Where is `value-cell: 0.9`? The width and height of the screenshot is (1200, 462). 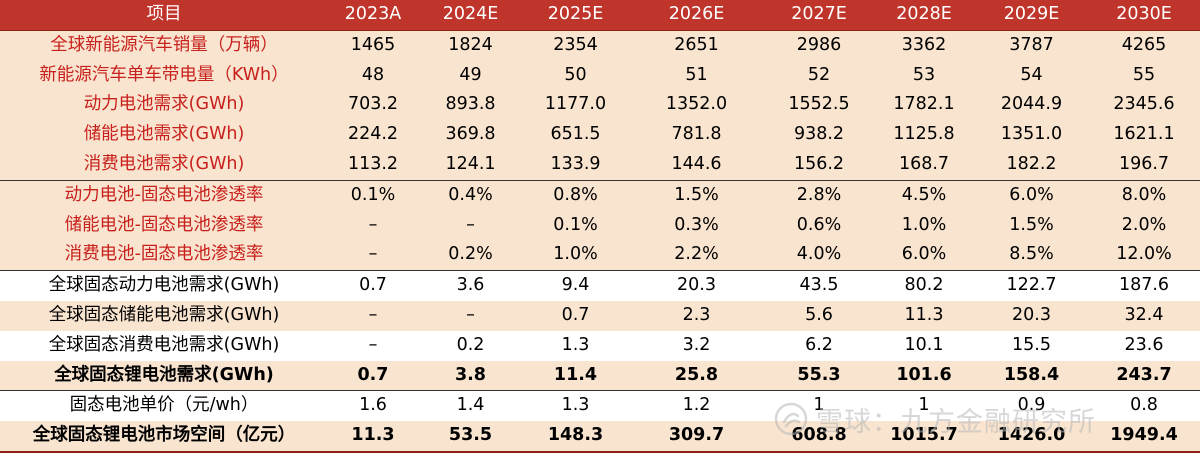
value-cell: 0.9 is located at coordinates (1031, 406).